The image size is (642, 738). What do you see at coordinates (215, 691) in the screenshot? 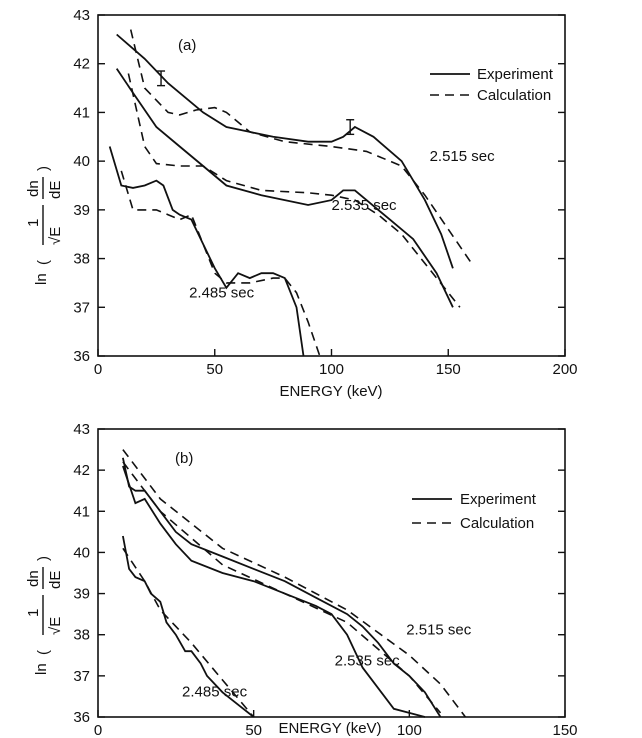
I see `annotation-b-2: 2.485 sec` at bounding box center [215, 691].